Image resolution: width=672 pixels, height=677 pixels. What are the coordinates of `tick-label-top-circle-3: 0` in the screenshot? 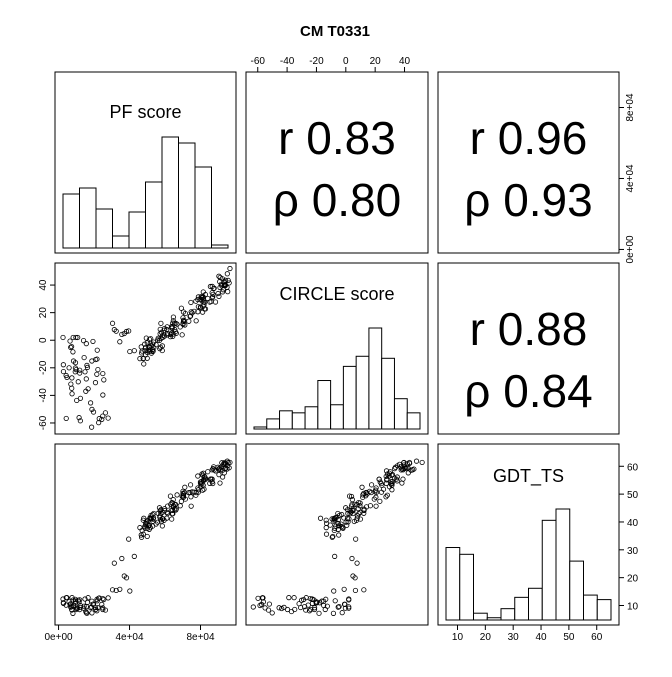 It's located at (346, 61).